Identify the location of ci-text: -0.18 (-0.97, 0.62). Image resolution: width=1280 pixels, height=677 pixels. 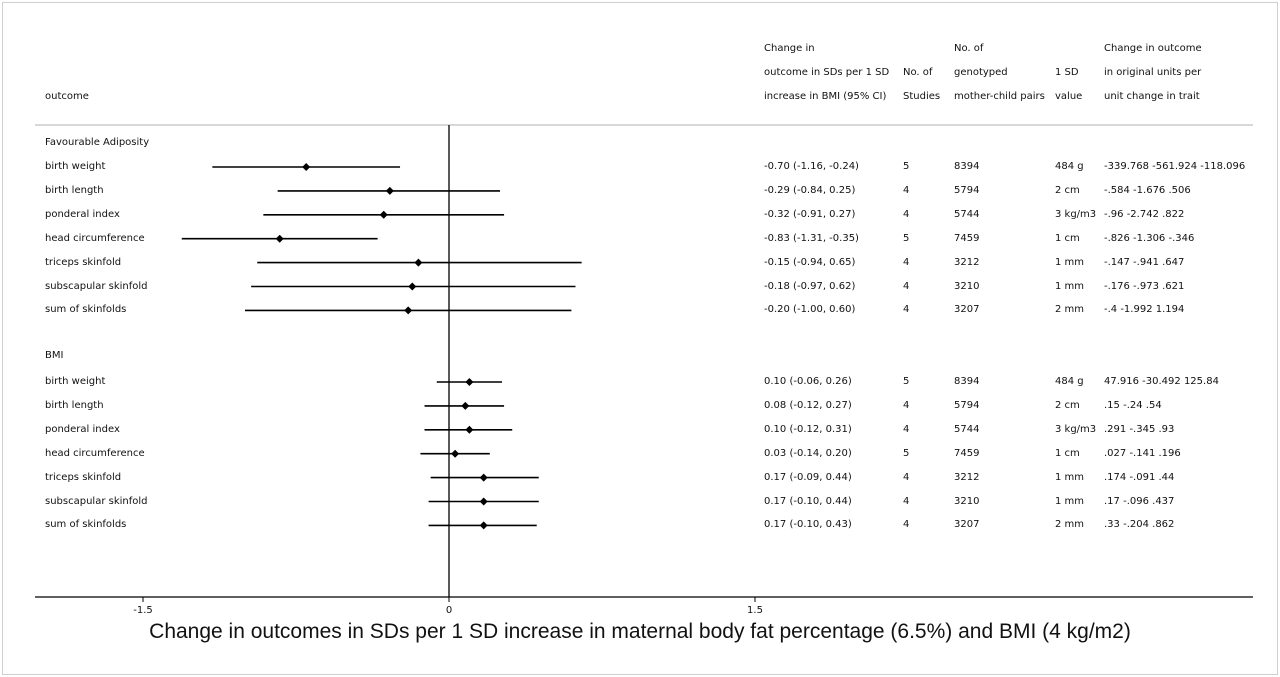
(810, 286).